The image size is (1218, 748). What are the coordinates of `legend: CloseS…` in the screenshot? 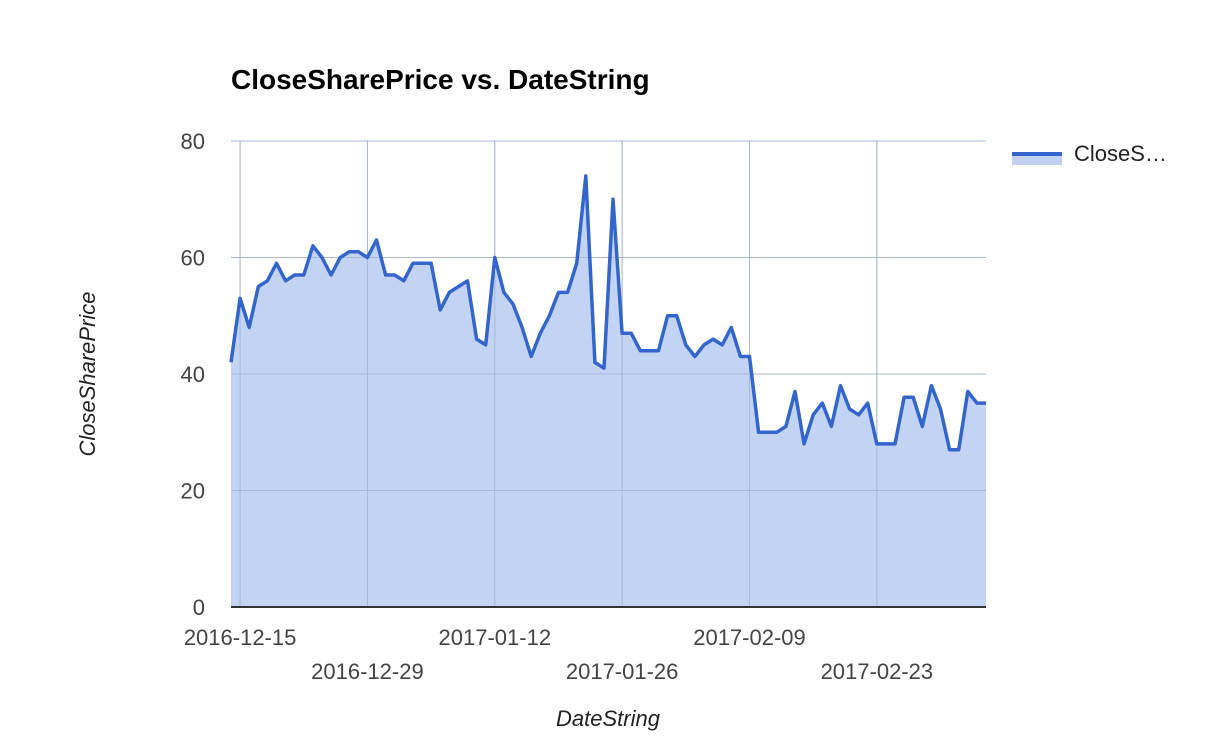 It's located at (1089, 154).